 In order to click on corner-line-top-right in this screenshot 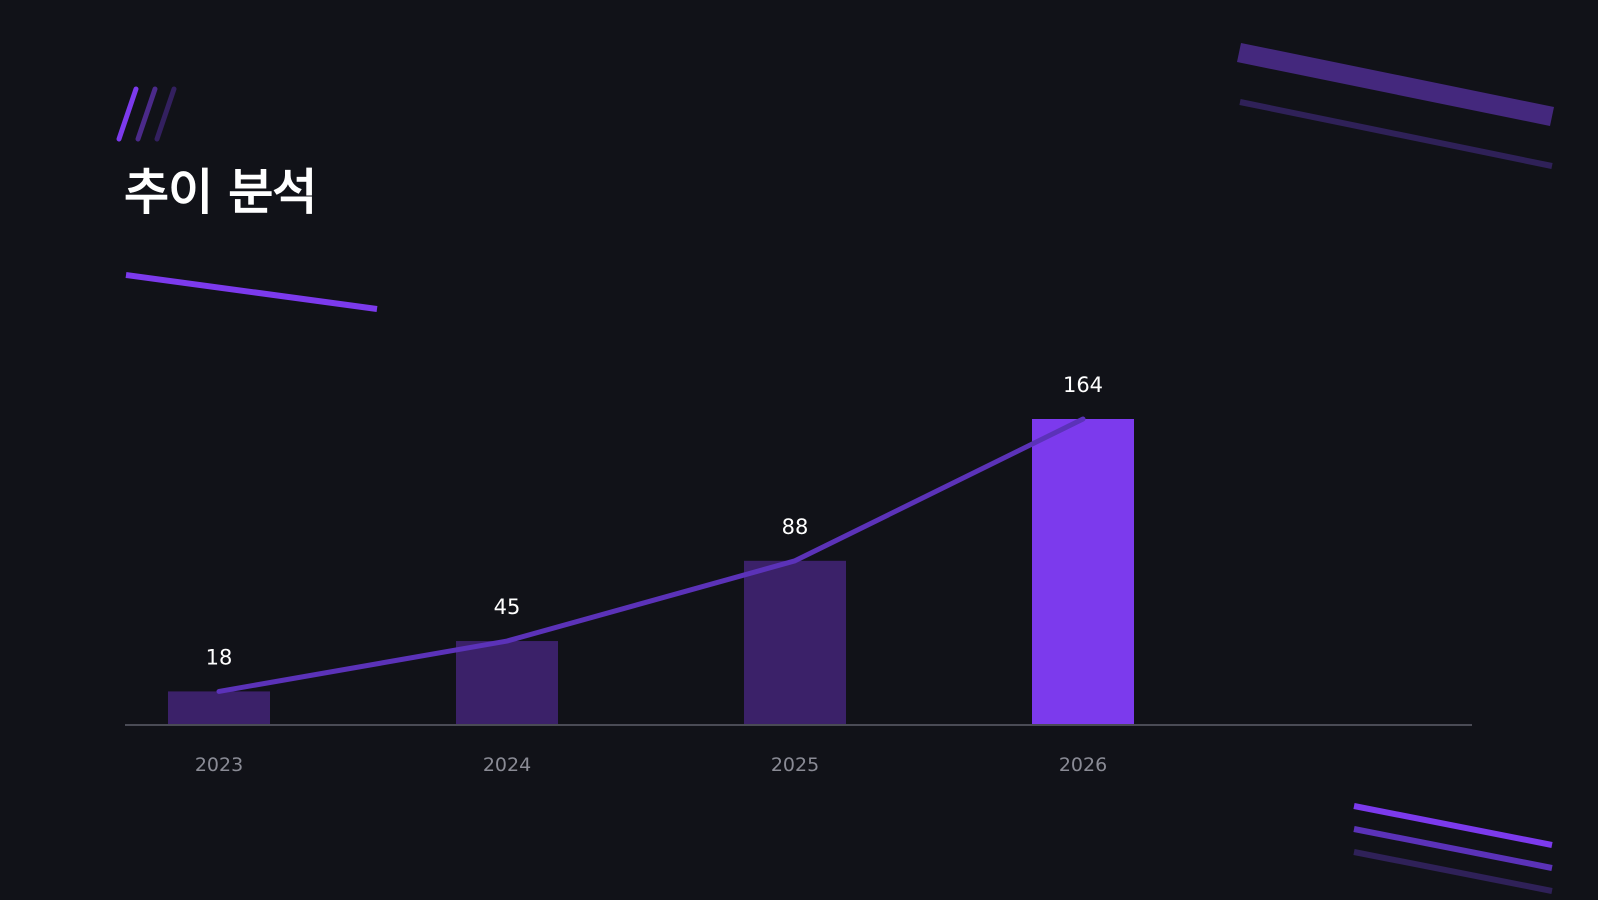, I will do `click(1396, 134)`.